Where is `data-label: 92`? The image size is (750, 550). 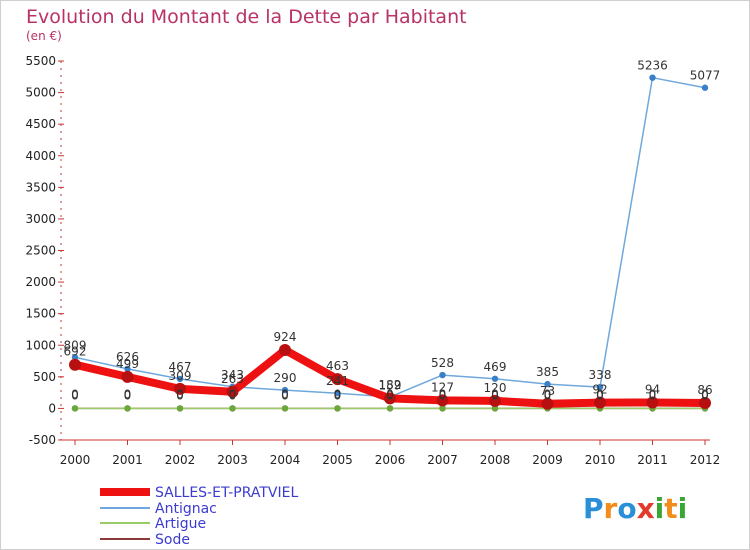
data-label: 92 is located at coordinates (599, 390).